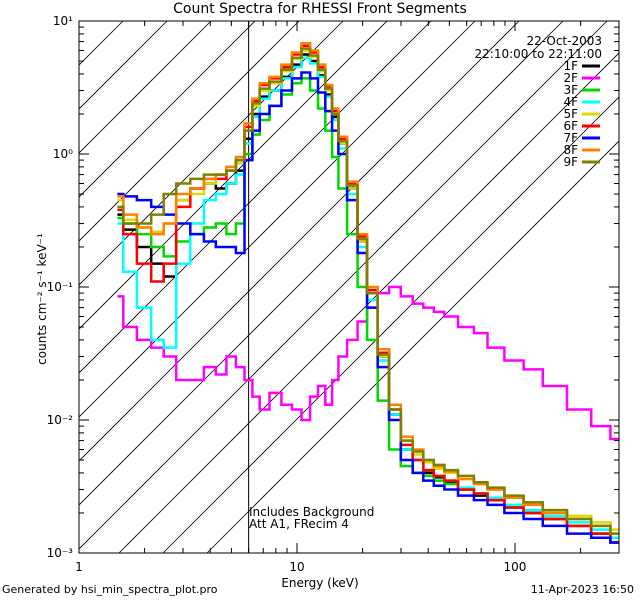 The width and height of the screenshot is (640, 600). What do you see at coordinates (320, 583) in the screenshot?
I see `x-axis-label: Energy (keV)` at bounding box center [320, 583].